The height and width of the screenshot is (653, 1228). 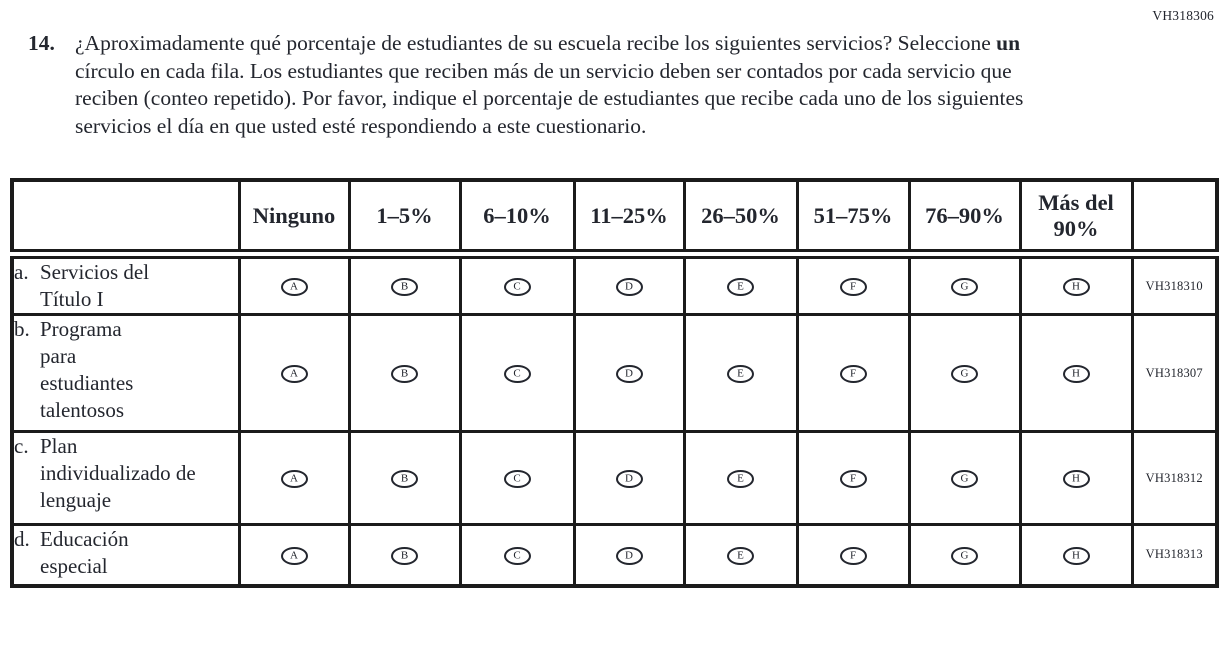 I want to click on row-a-cell-51-75: F, so click(x=853, y=284).